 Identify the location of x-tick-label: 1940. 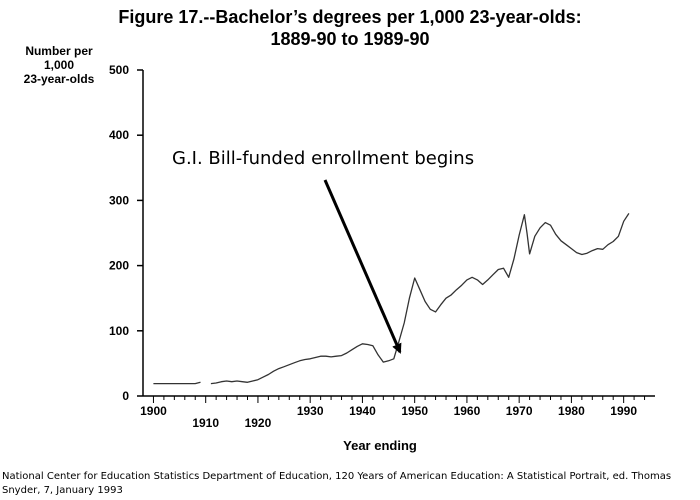
(362, 411).